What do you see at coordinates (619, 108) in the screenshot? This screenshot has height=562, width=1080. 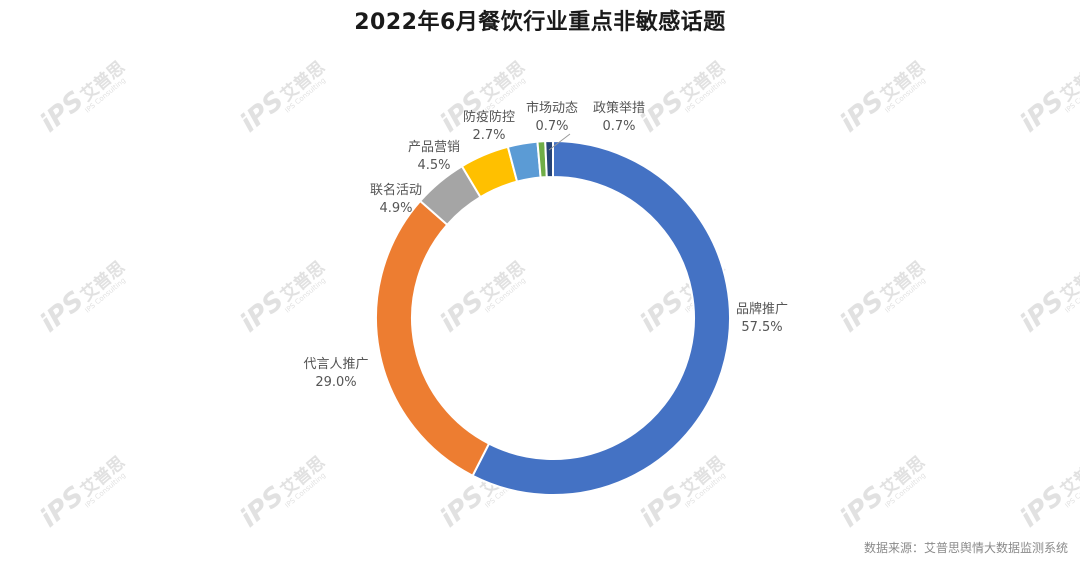 I see `slice-label-category-6: 政策举措` at bounding box center [619, 108].